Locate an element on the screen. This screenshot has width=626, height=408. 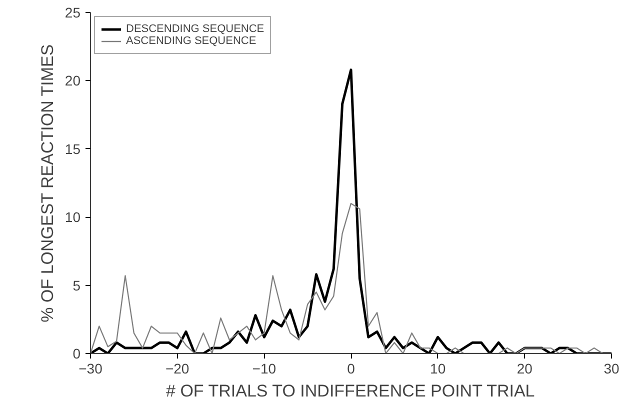
x-tick-label: 20 is located at coordinates (524, 368).